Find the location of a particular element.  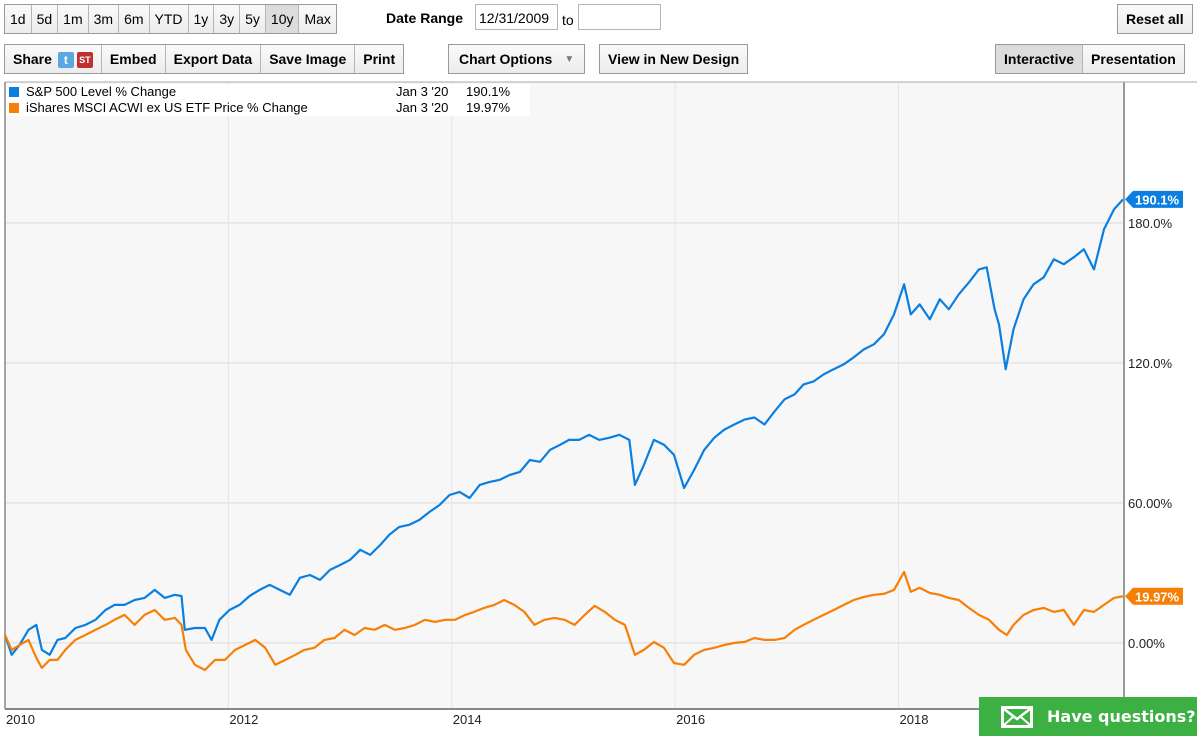

y-tick-label: 180.0% is located at coordinates (1150, 223).